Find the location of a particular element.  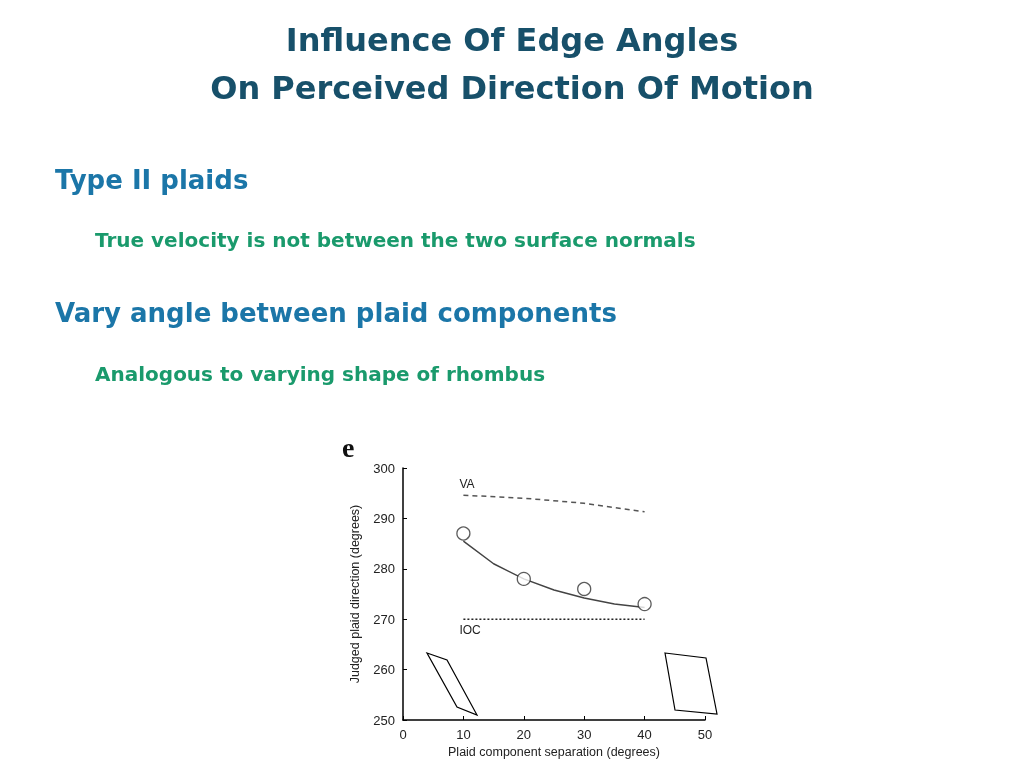

y-tick-label: 260 is located at coordinates (384, 670).